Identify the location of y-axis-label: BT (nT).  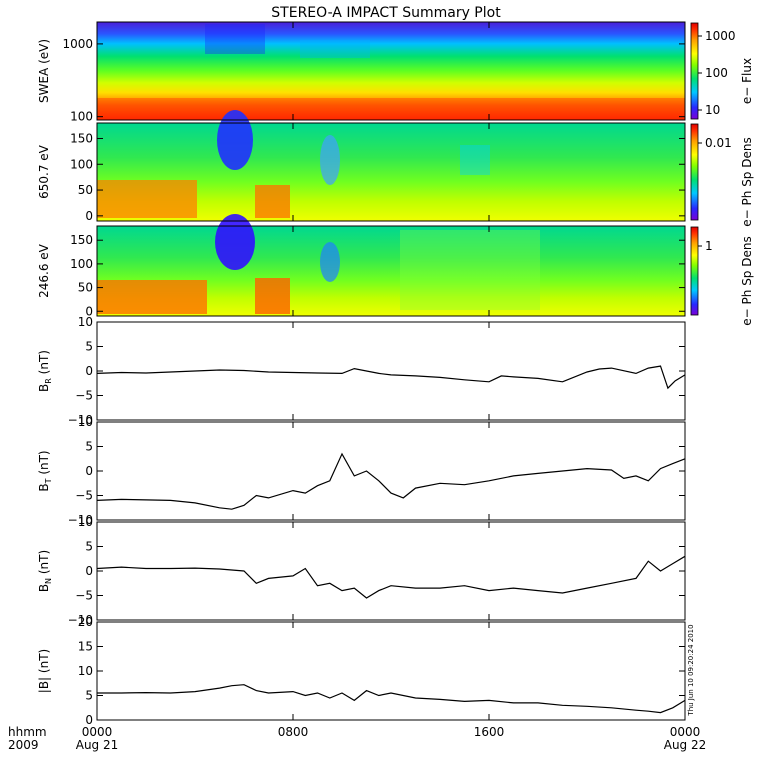
(45, 470).